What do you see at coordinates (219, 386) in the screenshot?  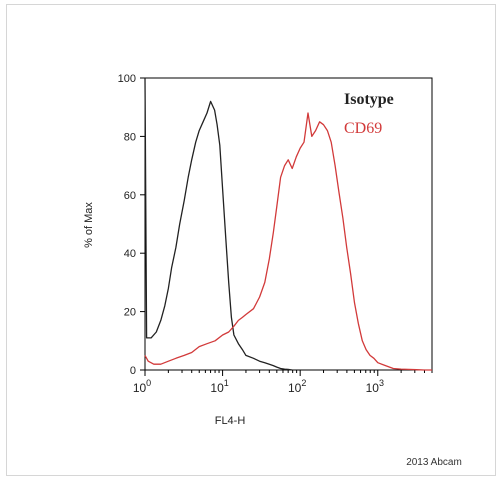 I see `x-tick-label: 10¹` at bounding box center [219, 386].